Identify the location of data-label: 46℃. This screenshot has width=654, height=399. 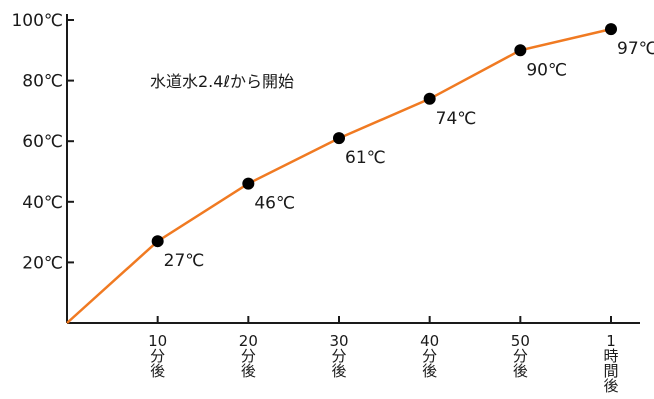
(274, 204).